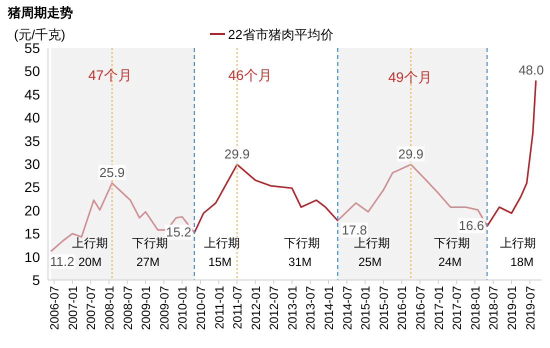 The height and width of the screenshot is (348, 550). What do you see at coordinates (183, 308) in the screenshot?
I see `xtick: 2010-01` at bounding box center [183, 308].